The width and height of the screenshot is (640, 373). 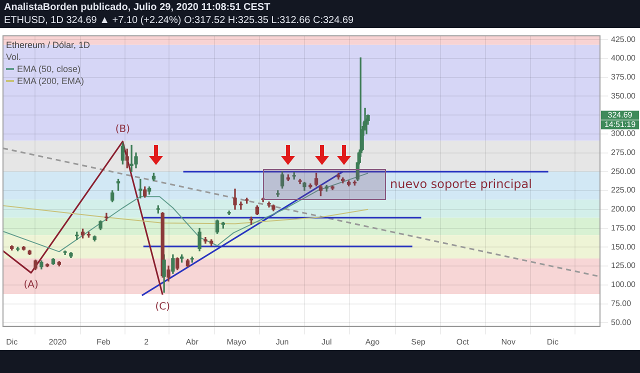 What do you see at coordinates (623, 133) in the screenshot?
I see `y-tick-label: 300.00` at bounding box center [623, 133].